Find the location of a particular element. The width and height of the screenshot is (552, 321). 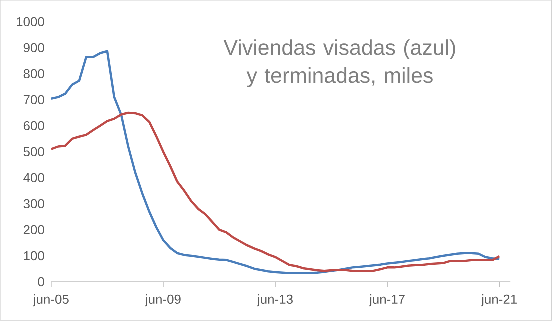

y-tick-label: 0 is located at coordinates (41, 282).